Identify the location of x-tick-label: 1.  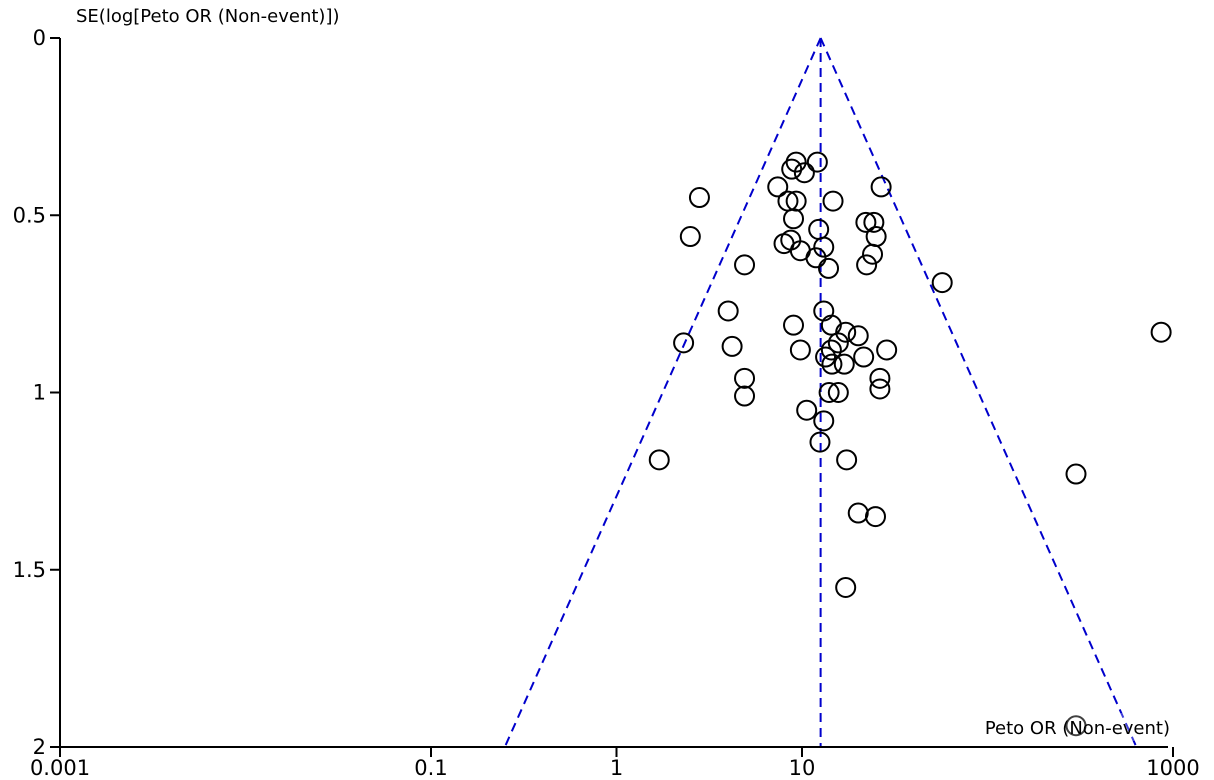
(616, 768).